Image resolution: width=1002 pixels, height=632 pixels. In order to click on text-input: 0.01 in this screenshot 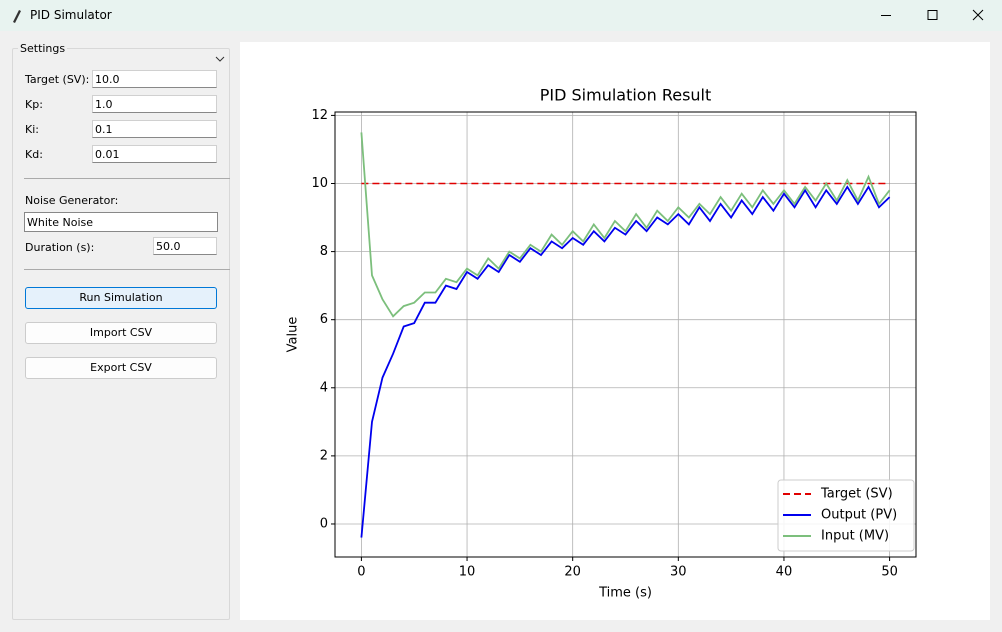, I will do `click(154, 154)`.